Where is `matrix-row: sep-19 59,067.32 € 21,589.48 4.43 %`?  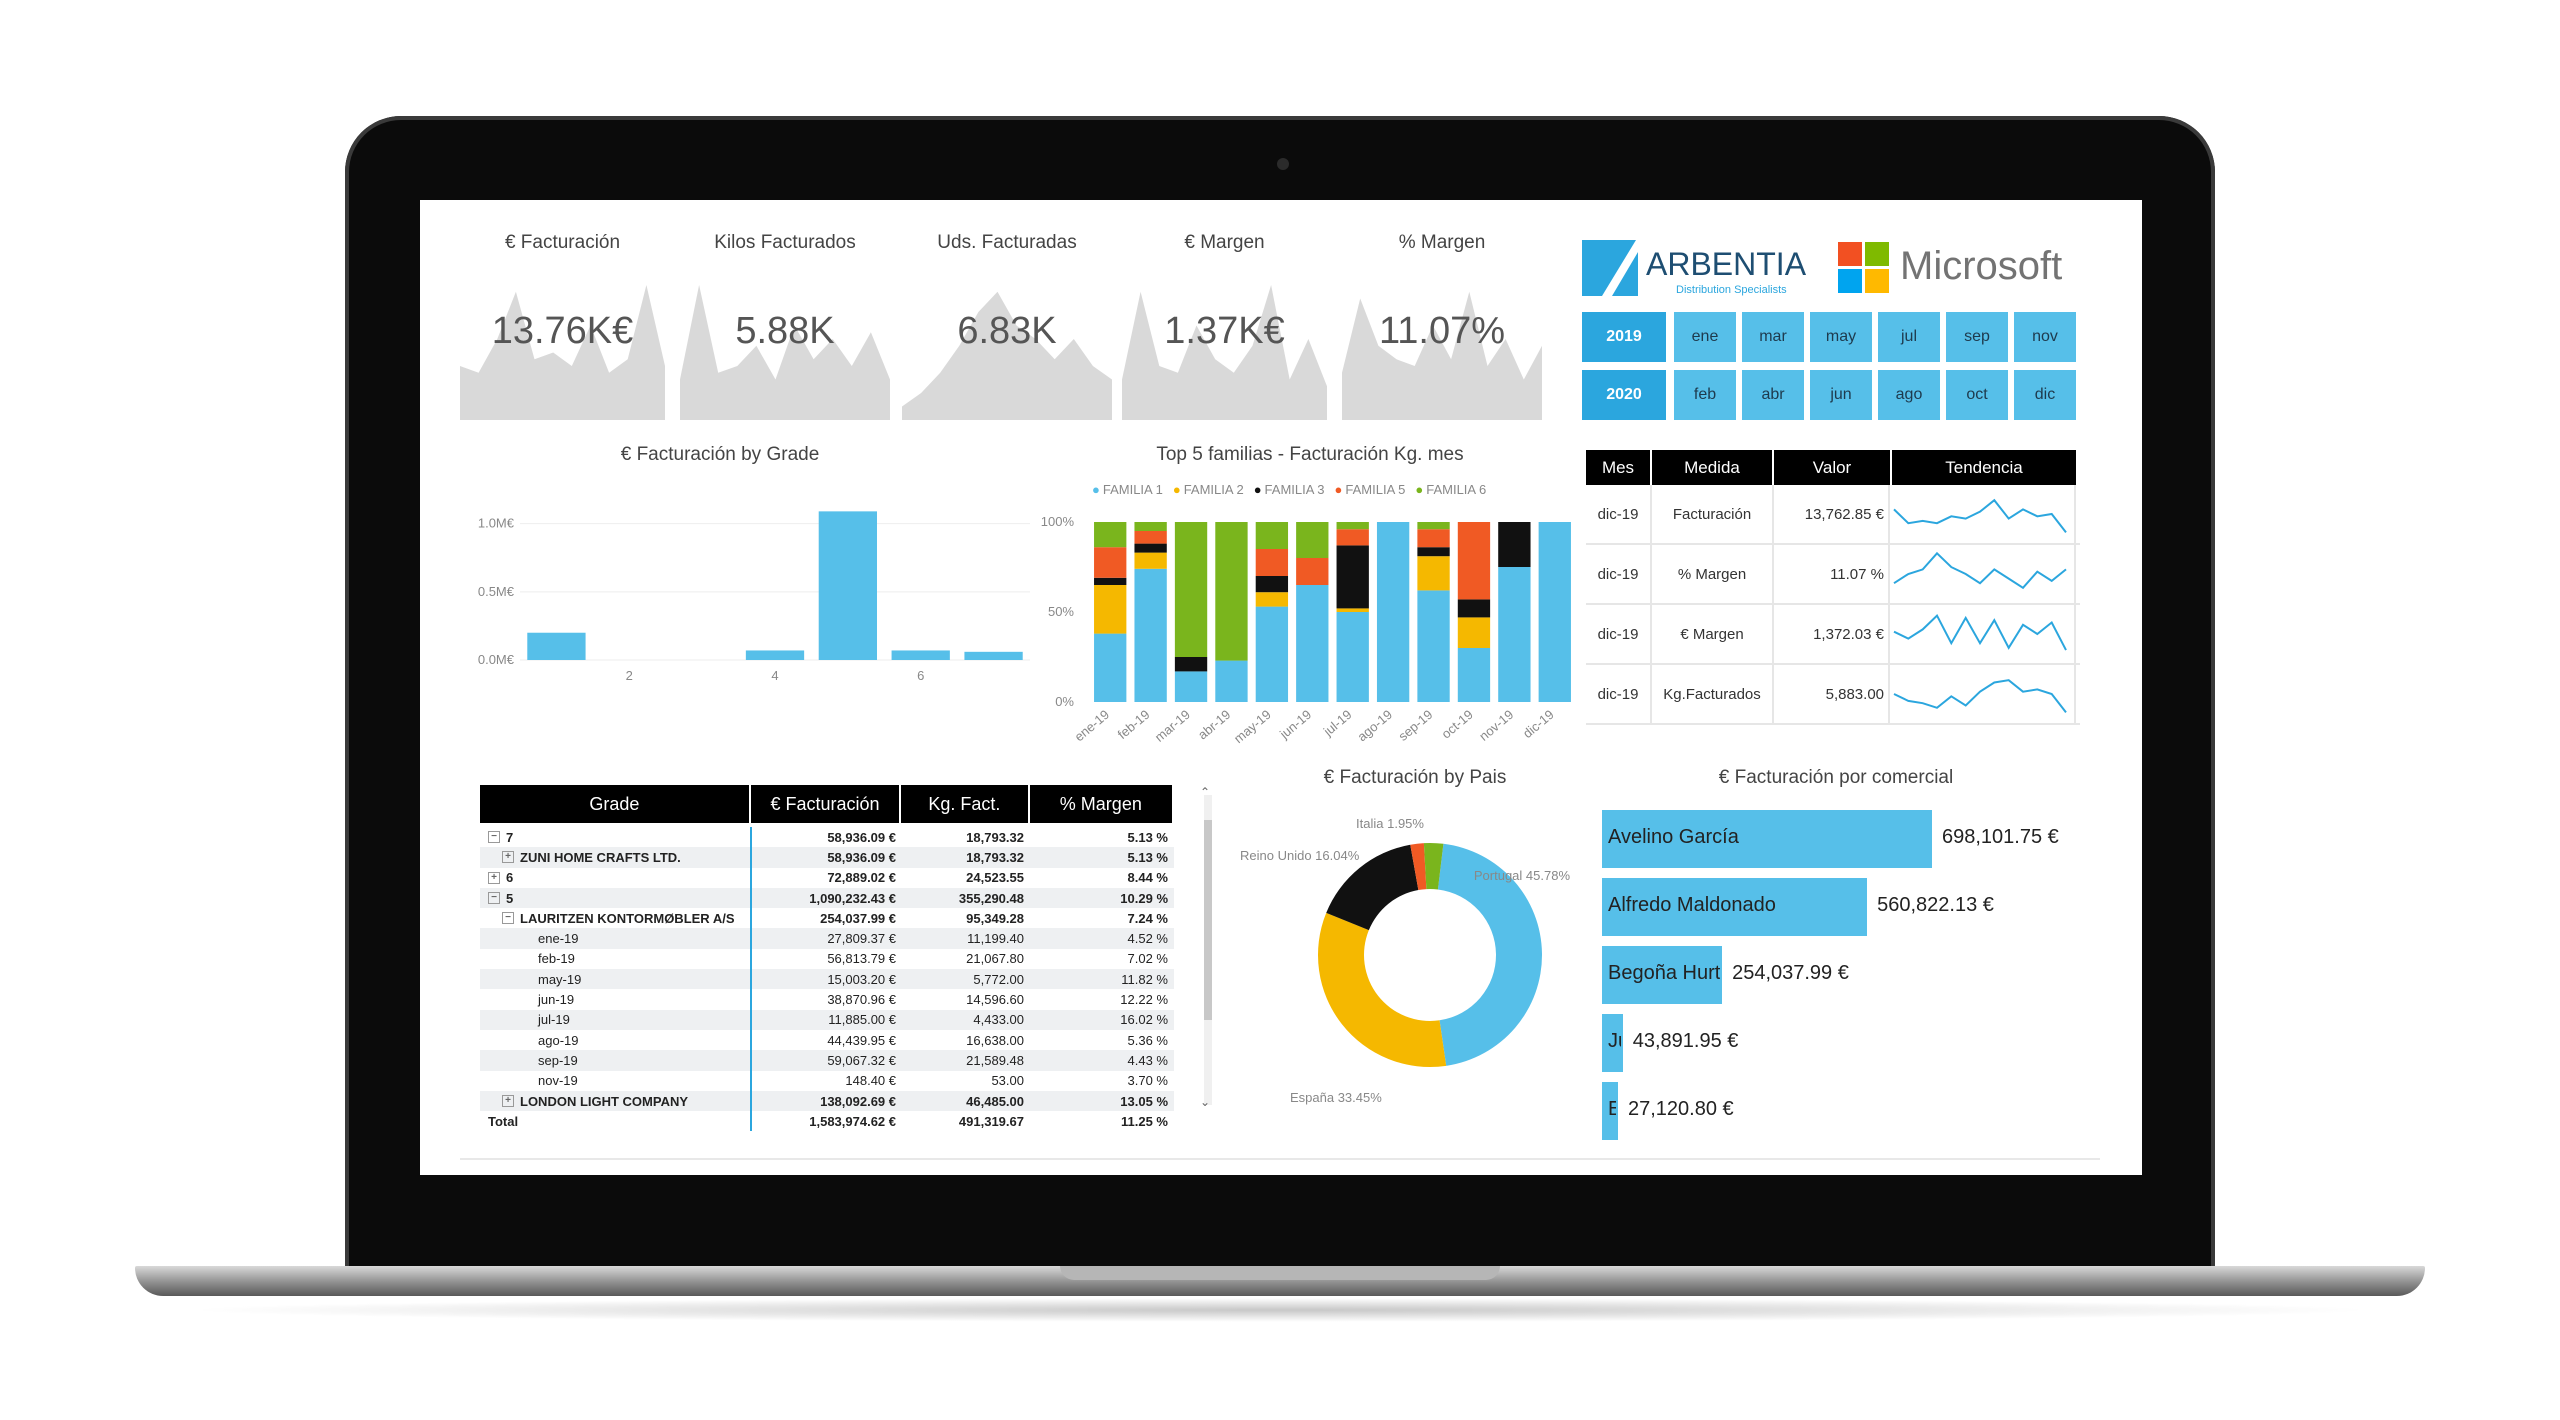 matrix-row: sep-19 59,067.32 € 21,589.48 4.43 % is located at coordinates (827, 1060).